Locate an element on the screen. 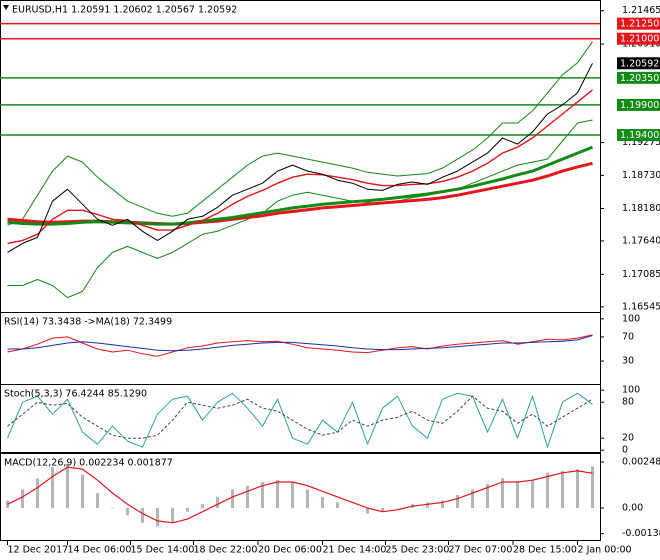 This screenshot has width=660, height=560. level-label: 1.21250 is located at coordinates (639, 24).